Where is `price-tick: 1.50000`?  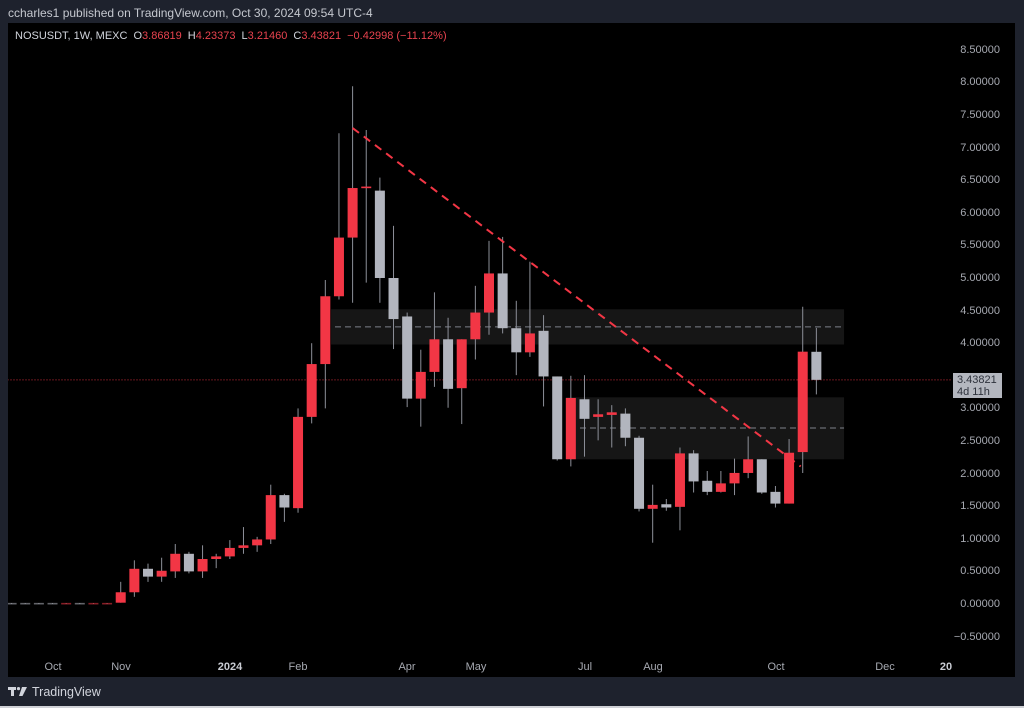 price-tick: 1.50000 is located at coordinates (980, 506).